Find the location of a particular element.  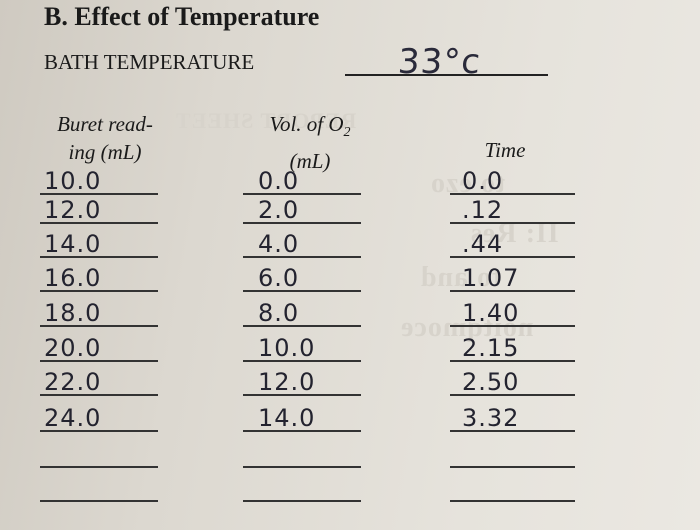

volume-o2-value: 10.0 is located at coordinates (287, 348).